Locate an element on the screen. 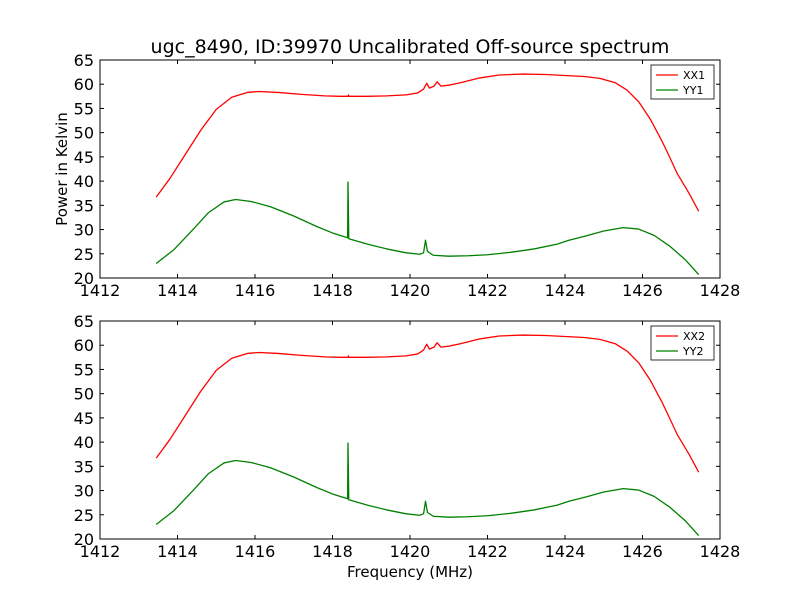  series-line-yy1 is located at coordinates (427, 228).